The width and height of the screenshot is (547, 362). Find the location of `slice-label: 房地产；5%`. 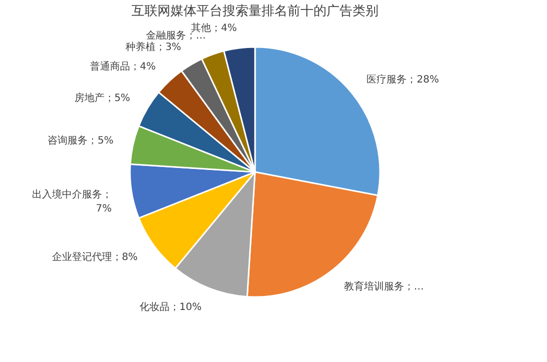

slice-label: 房地产；5% is located at coordinates (102, 98).